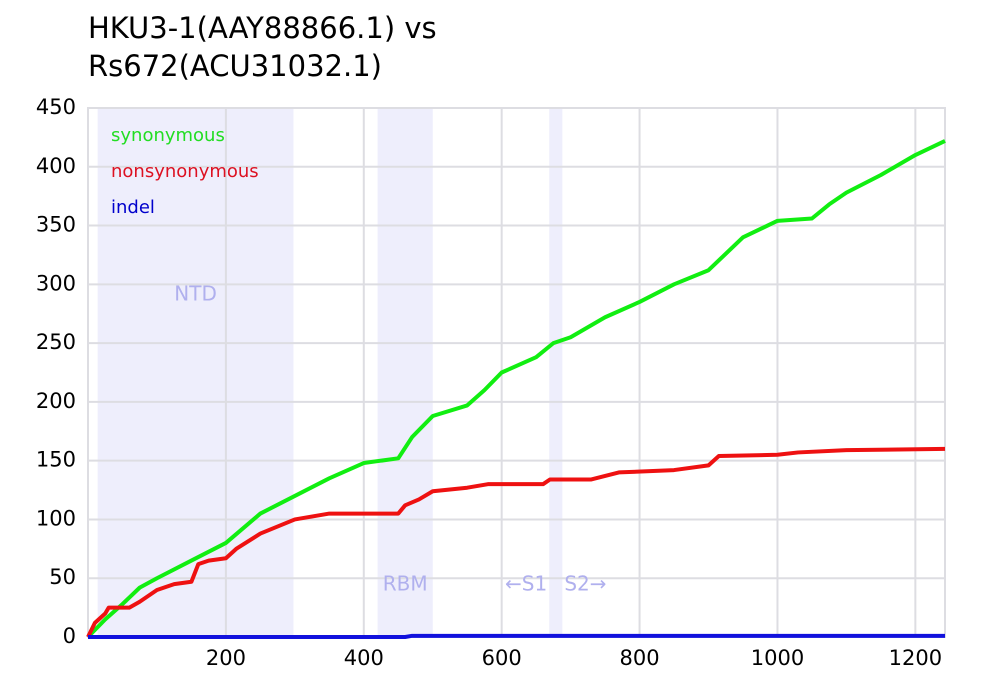 The height and width of the screenshot is (690, 990). What do you see at coordinates (56, 283) in the screenshot?
I see `y-tick-label: 300` at bounding box center [56, 283].